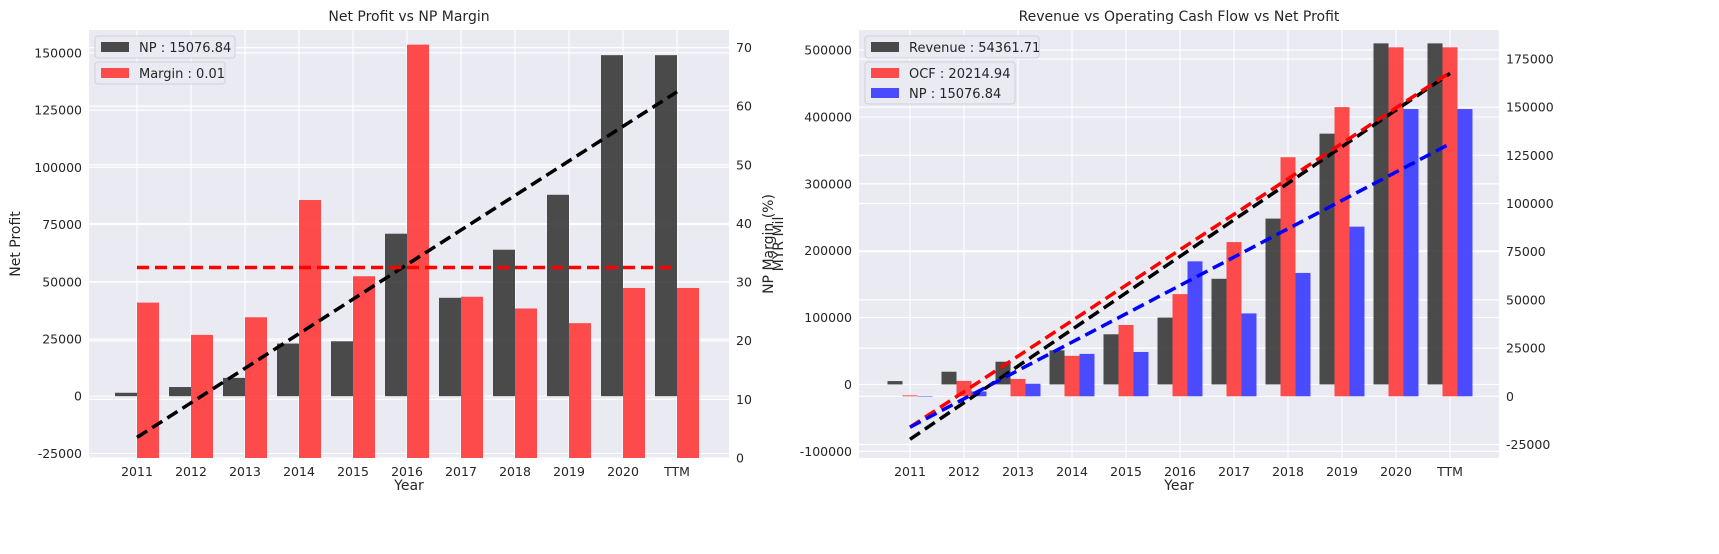 The height and width of the screenshot is (554, 1719). What do you see at coordinates (828, 50) in the screenshot?
I see `y-tick-label: 500000` at bounding box center [828, 50].